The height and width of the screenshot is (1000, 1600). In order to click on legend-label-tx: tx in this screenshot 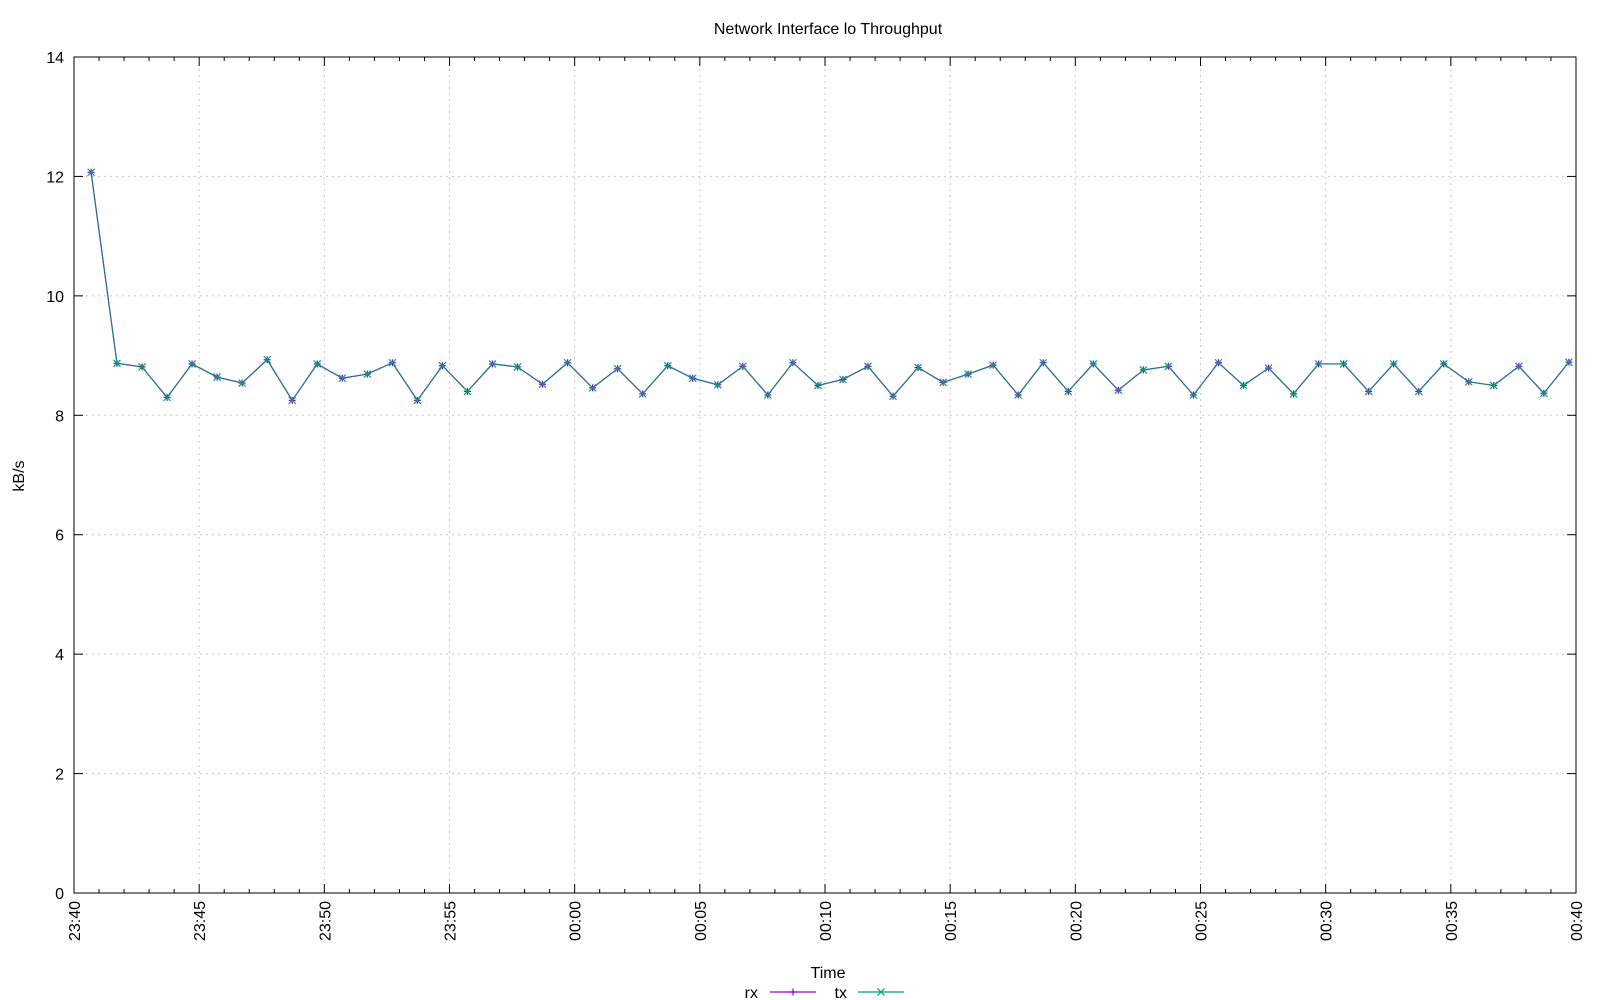, I will do `click(841, 992)`.